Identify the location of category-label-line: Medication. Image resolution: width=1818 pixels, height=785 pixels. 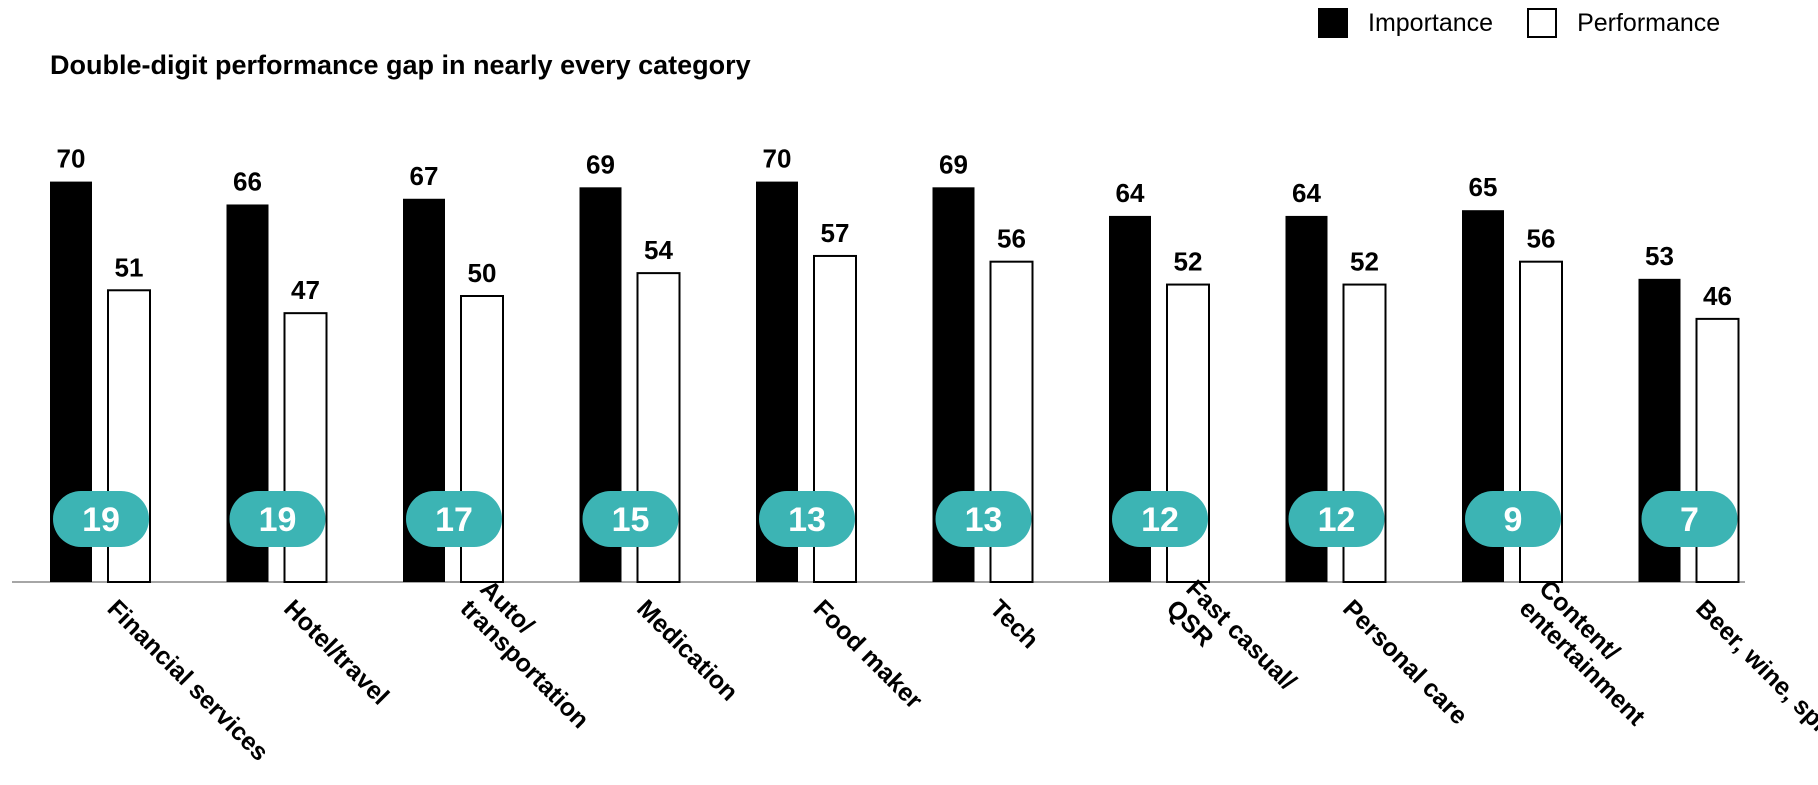
(687, 650).